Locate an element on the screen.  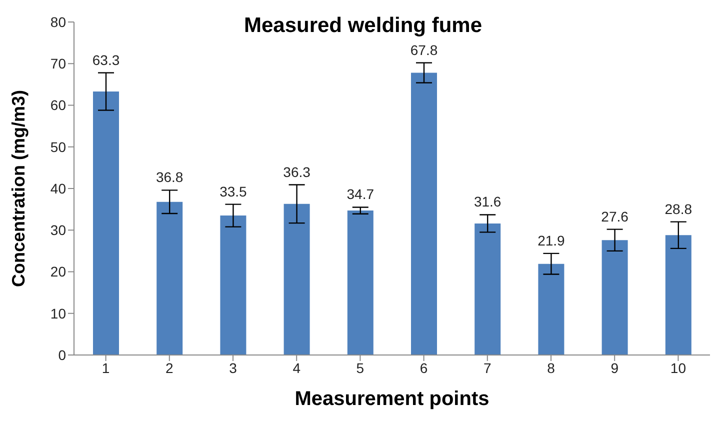
x-tick-label: 6 is located at coordinates (424, 368).